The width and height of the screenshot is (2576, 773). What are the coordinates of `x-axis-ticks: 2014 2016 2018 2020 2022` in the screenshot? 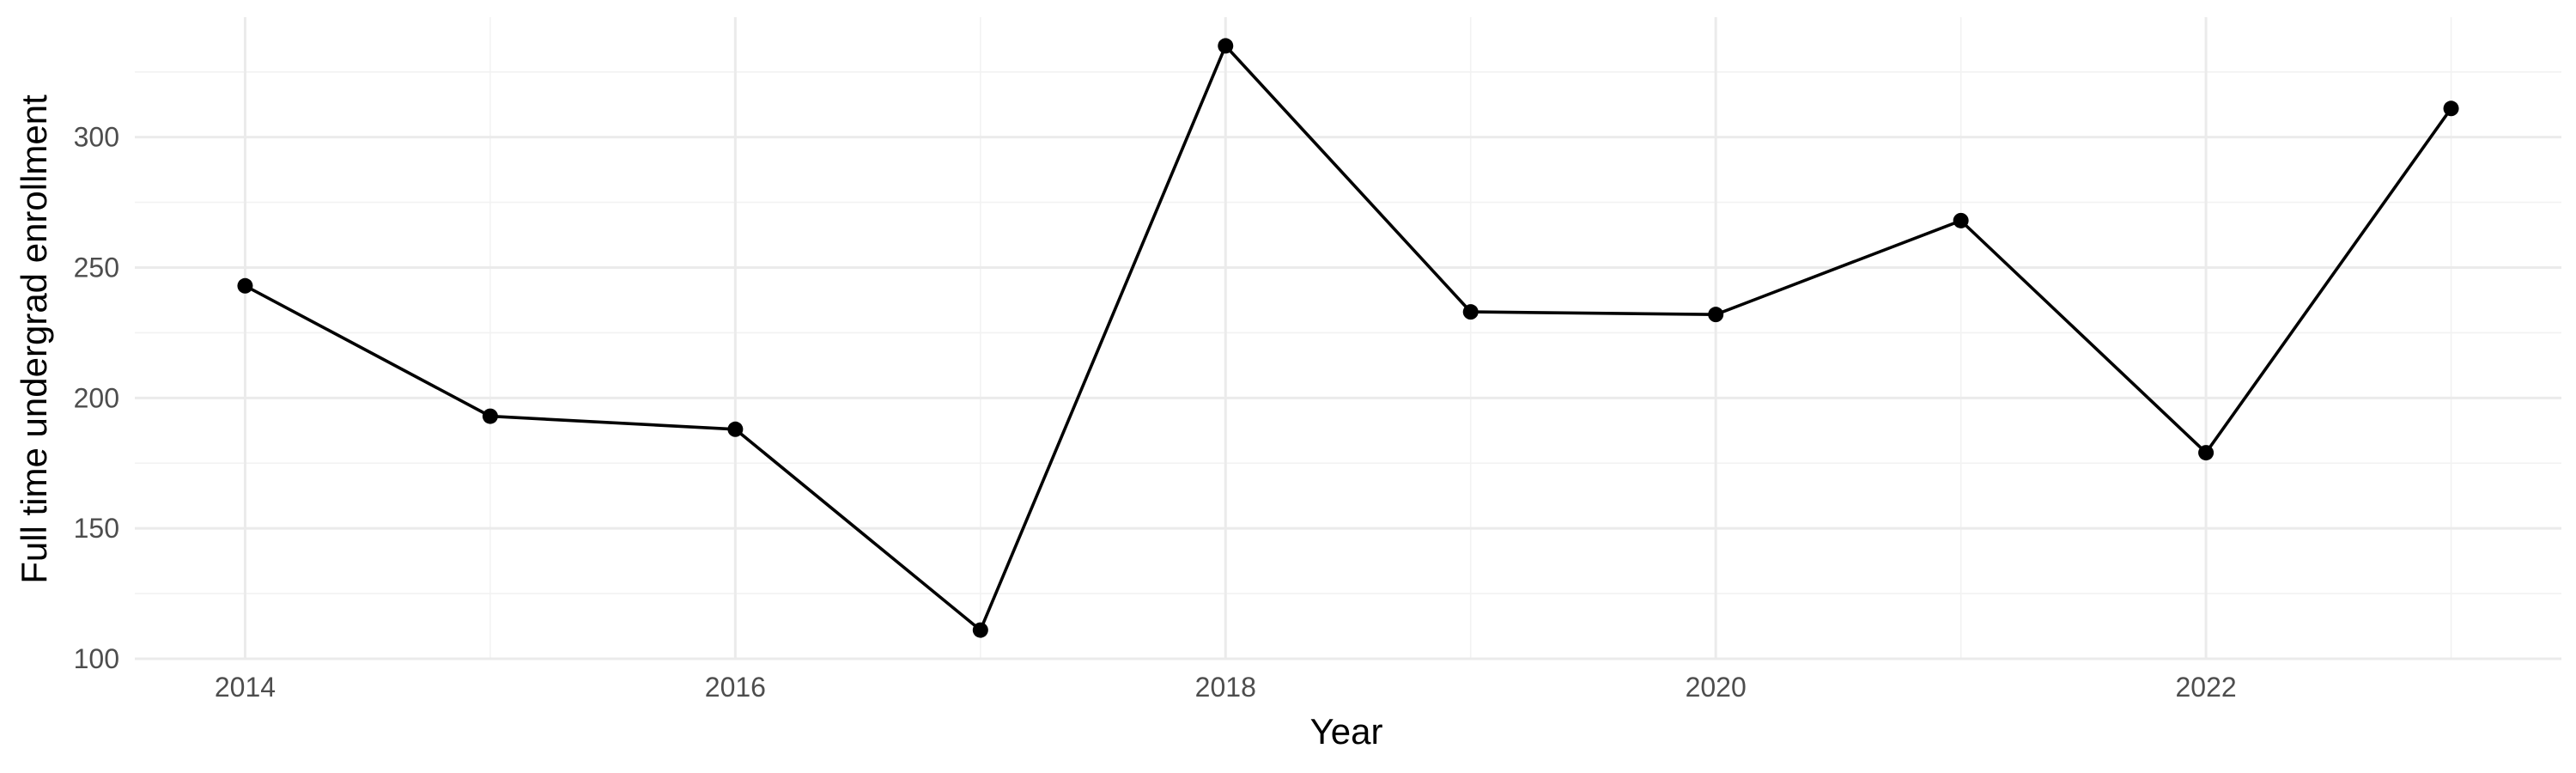 It's located at (1226, 687).